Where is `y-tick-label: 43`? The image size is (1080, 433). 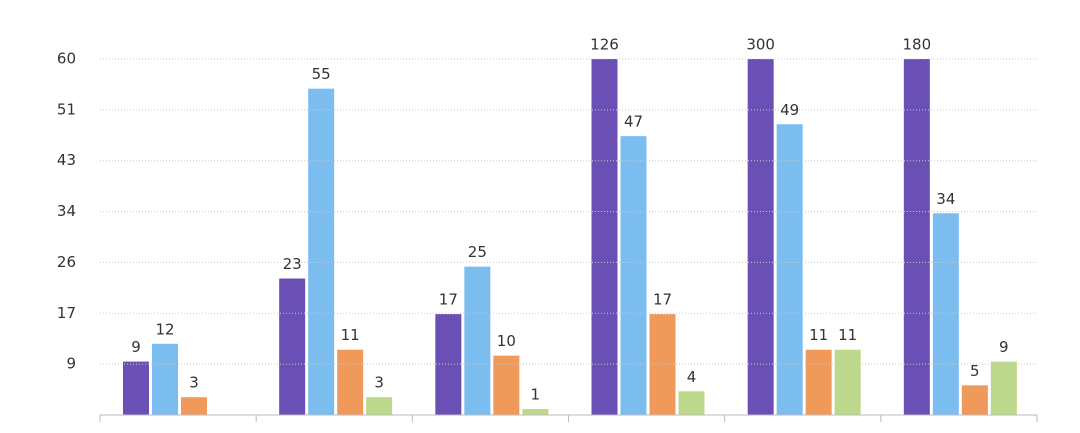
y-tick-label: 43 is located at coordinates (66, 160).